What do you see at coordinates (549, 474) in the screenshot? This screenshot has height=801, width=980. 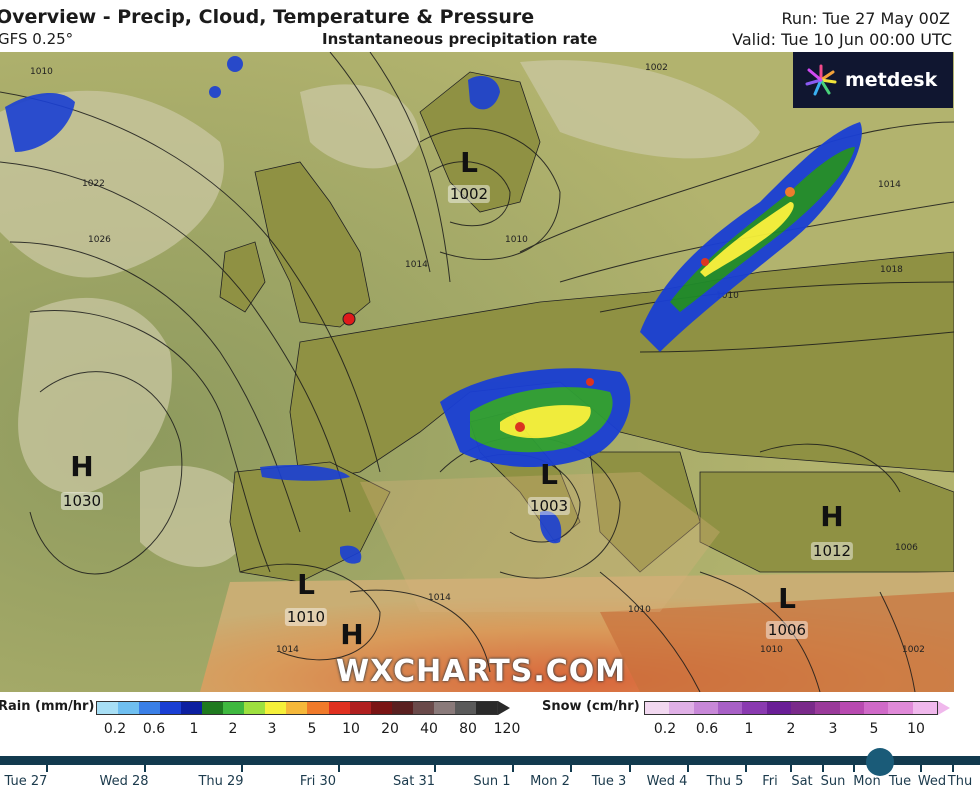 I see `pressure-centre-letter: L` at bounding box center [549, 474].